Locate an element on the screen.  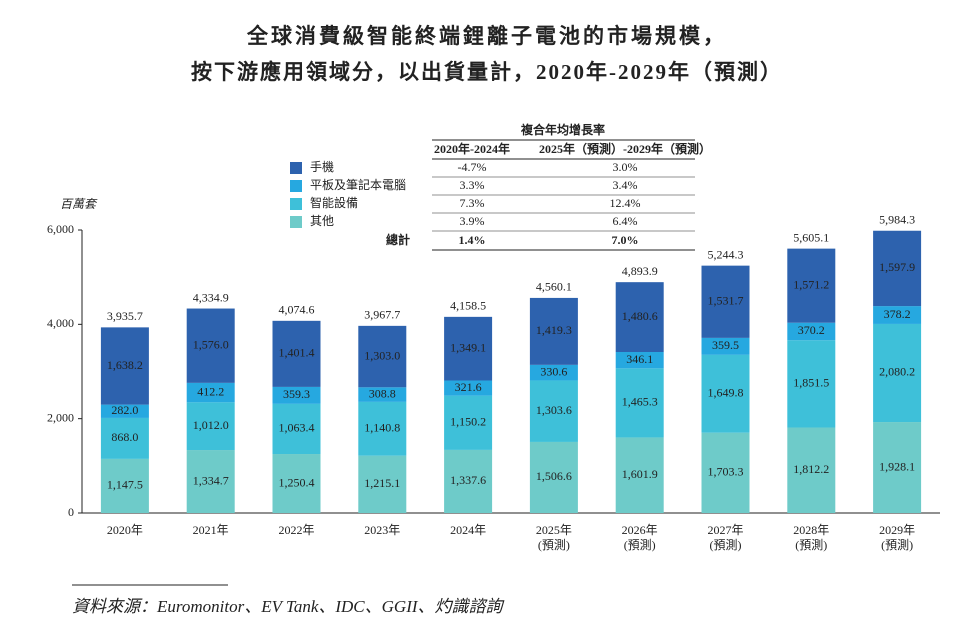
table-cell: -4.7% is located at coordinates (472, 167).